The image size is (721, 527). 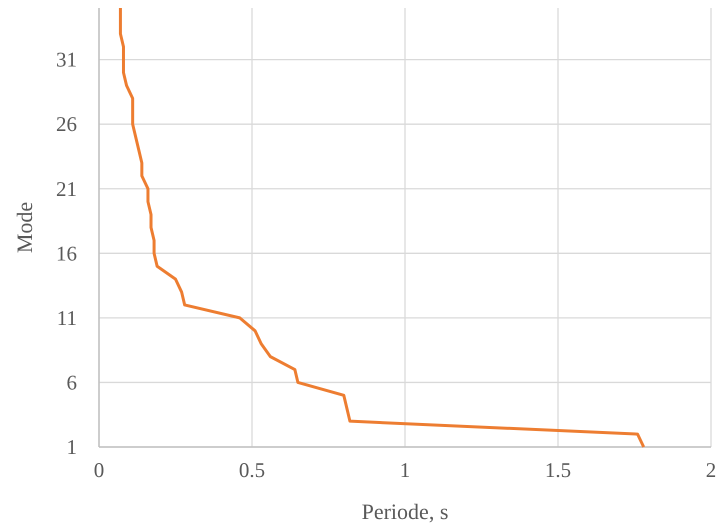 I want to click on y-tick-label: 1, so click(x=71, y=447).